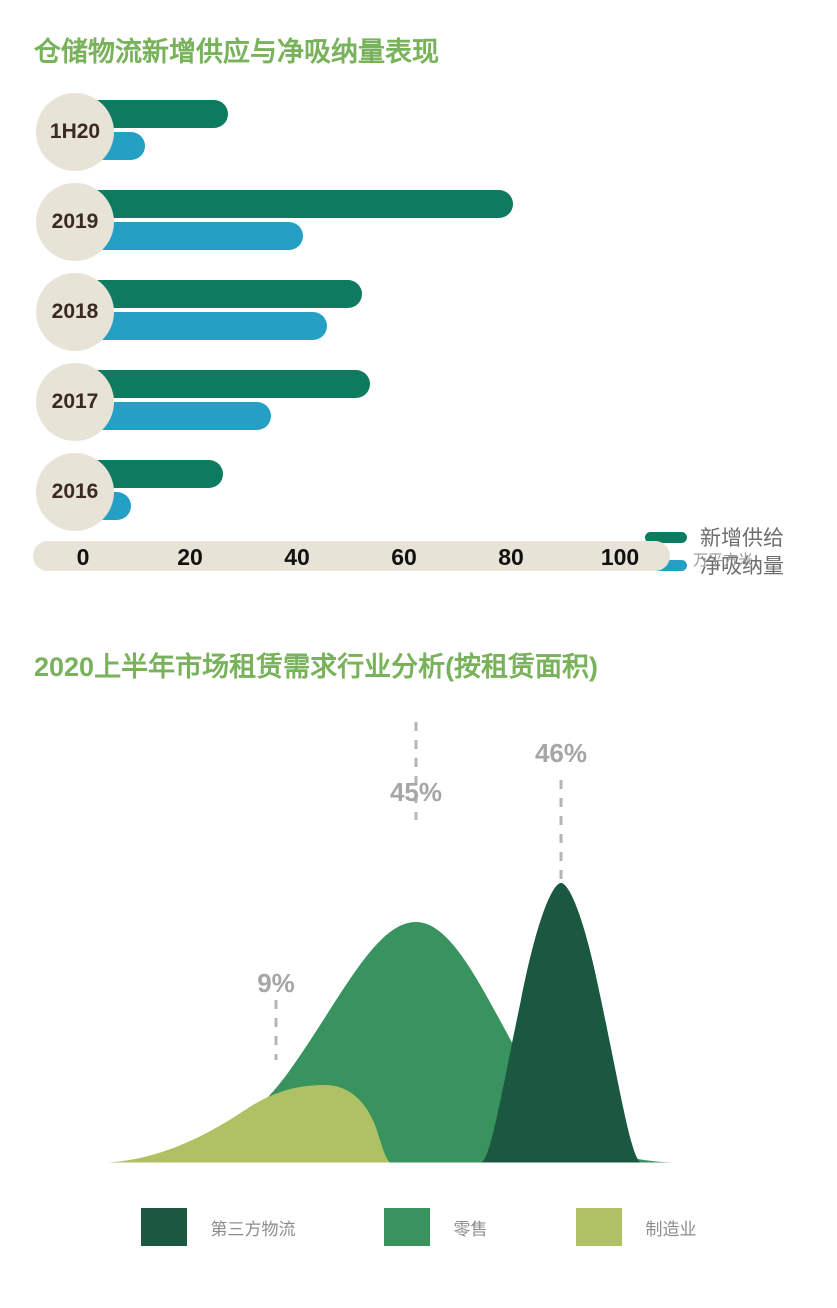 This screenshot has height=1308, width=837. I want to click on curve-area-manufacturing, so click(243, 1124).